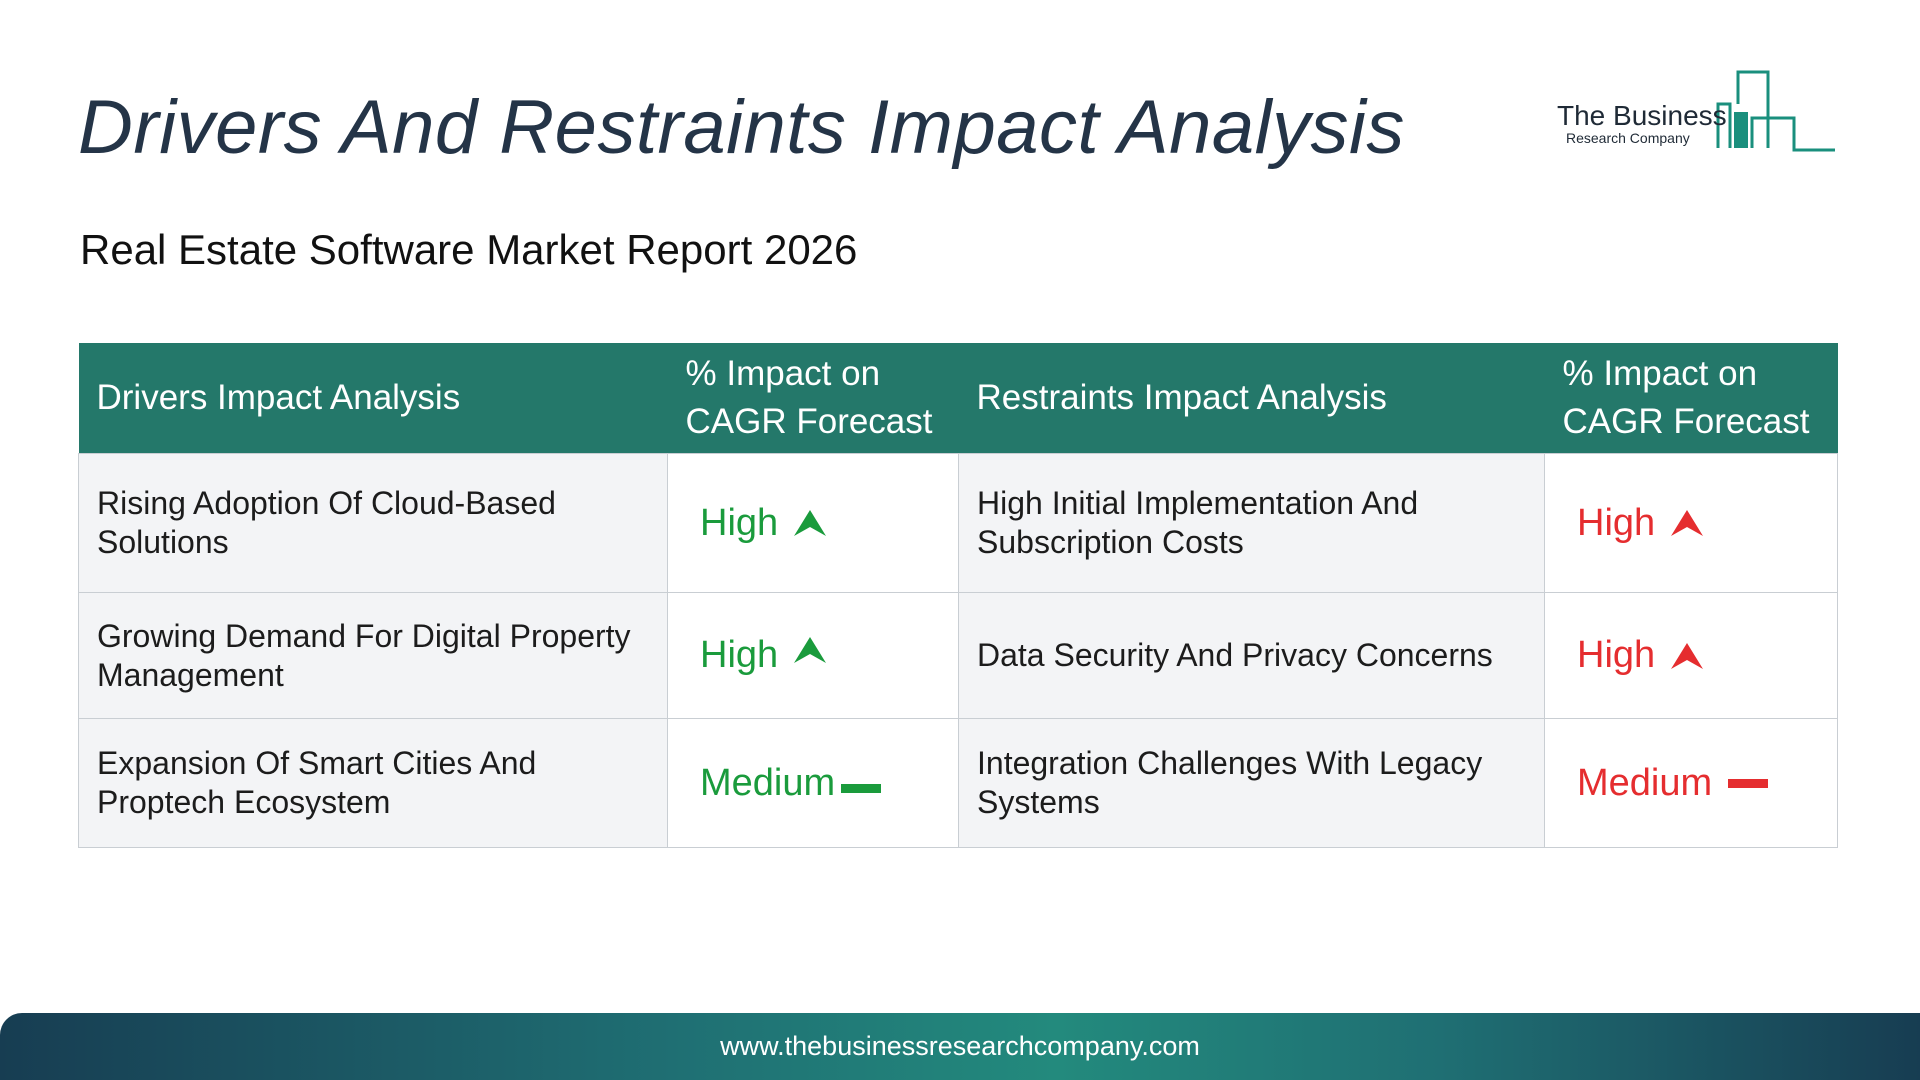  I want to click on logo-tagline: Research Company, so click(1628, 138).